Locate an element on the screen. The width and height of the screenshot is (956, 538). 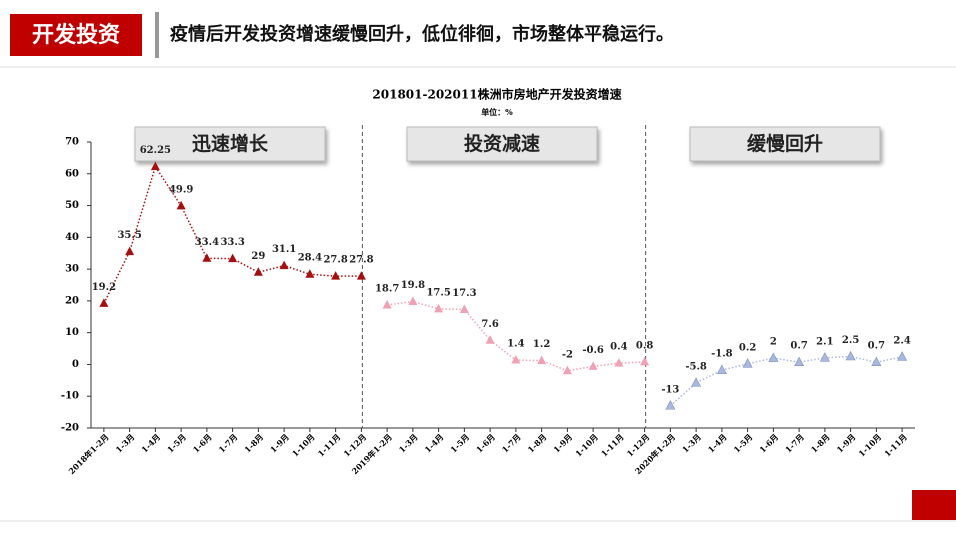
value-label: 62.25 is located at coordinates (155, 150).